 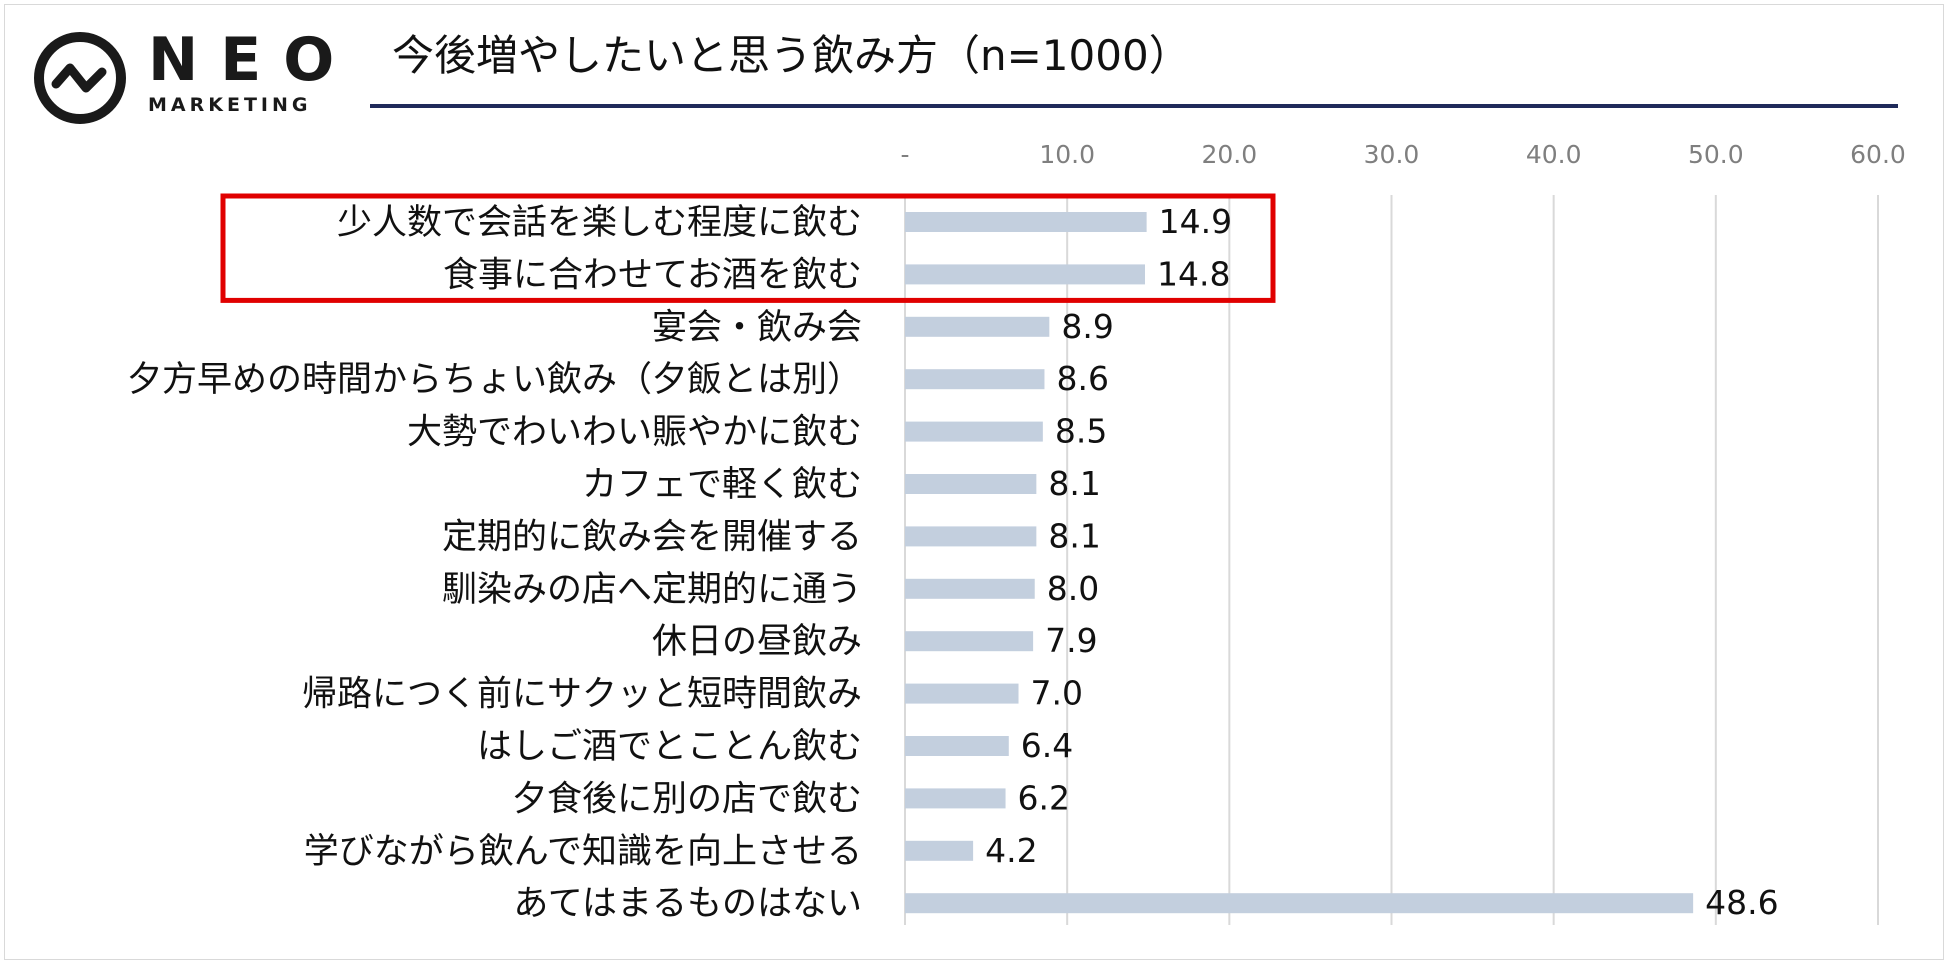 I want to click on category-label: あてはまるものはない, so click(x=687, y=904).